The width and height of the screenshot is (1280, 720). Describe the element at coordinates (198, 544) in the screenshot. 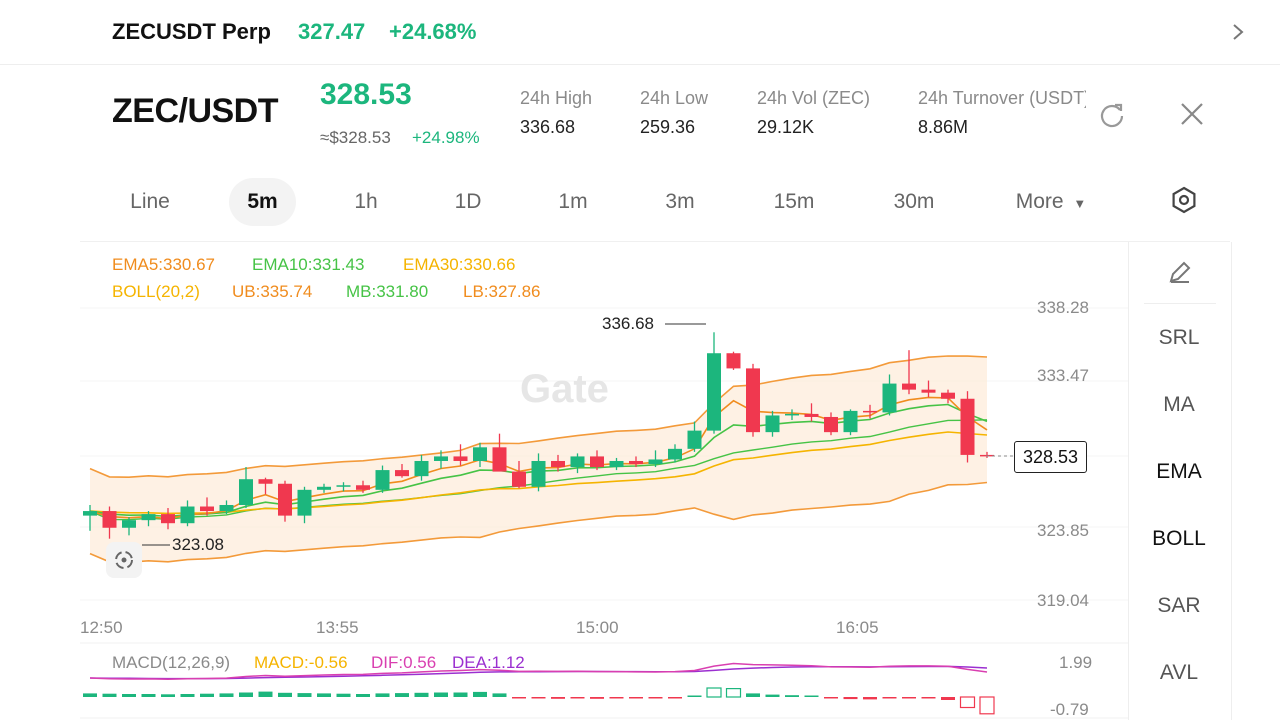

I see `low-price-label: 323.08` at that location.